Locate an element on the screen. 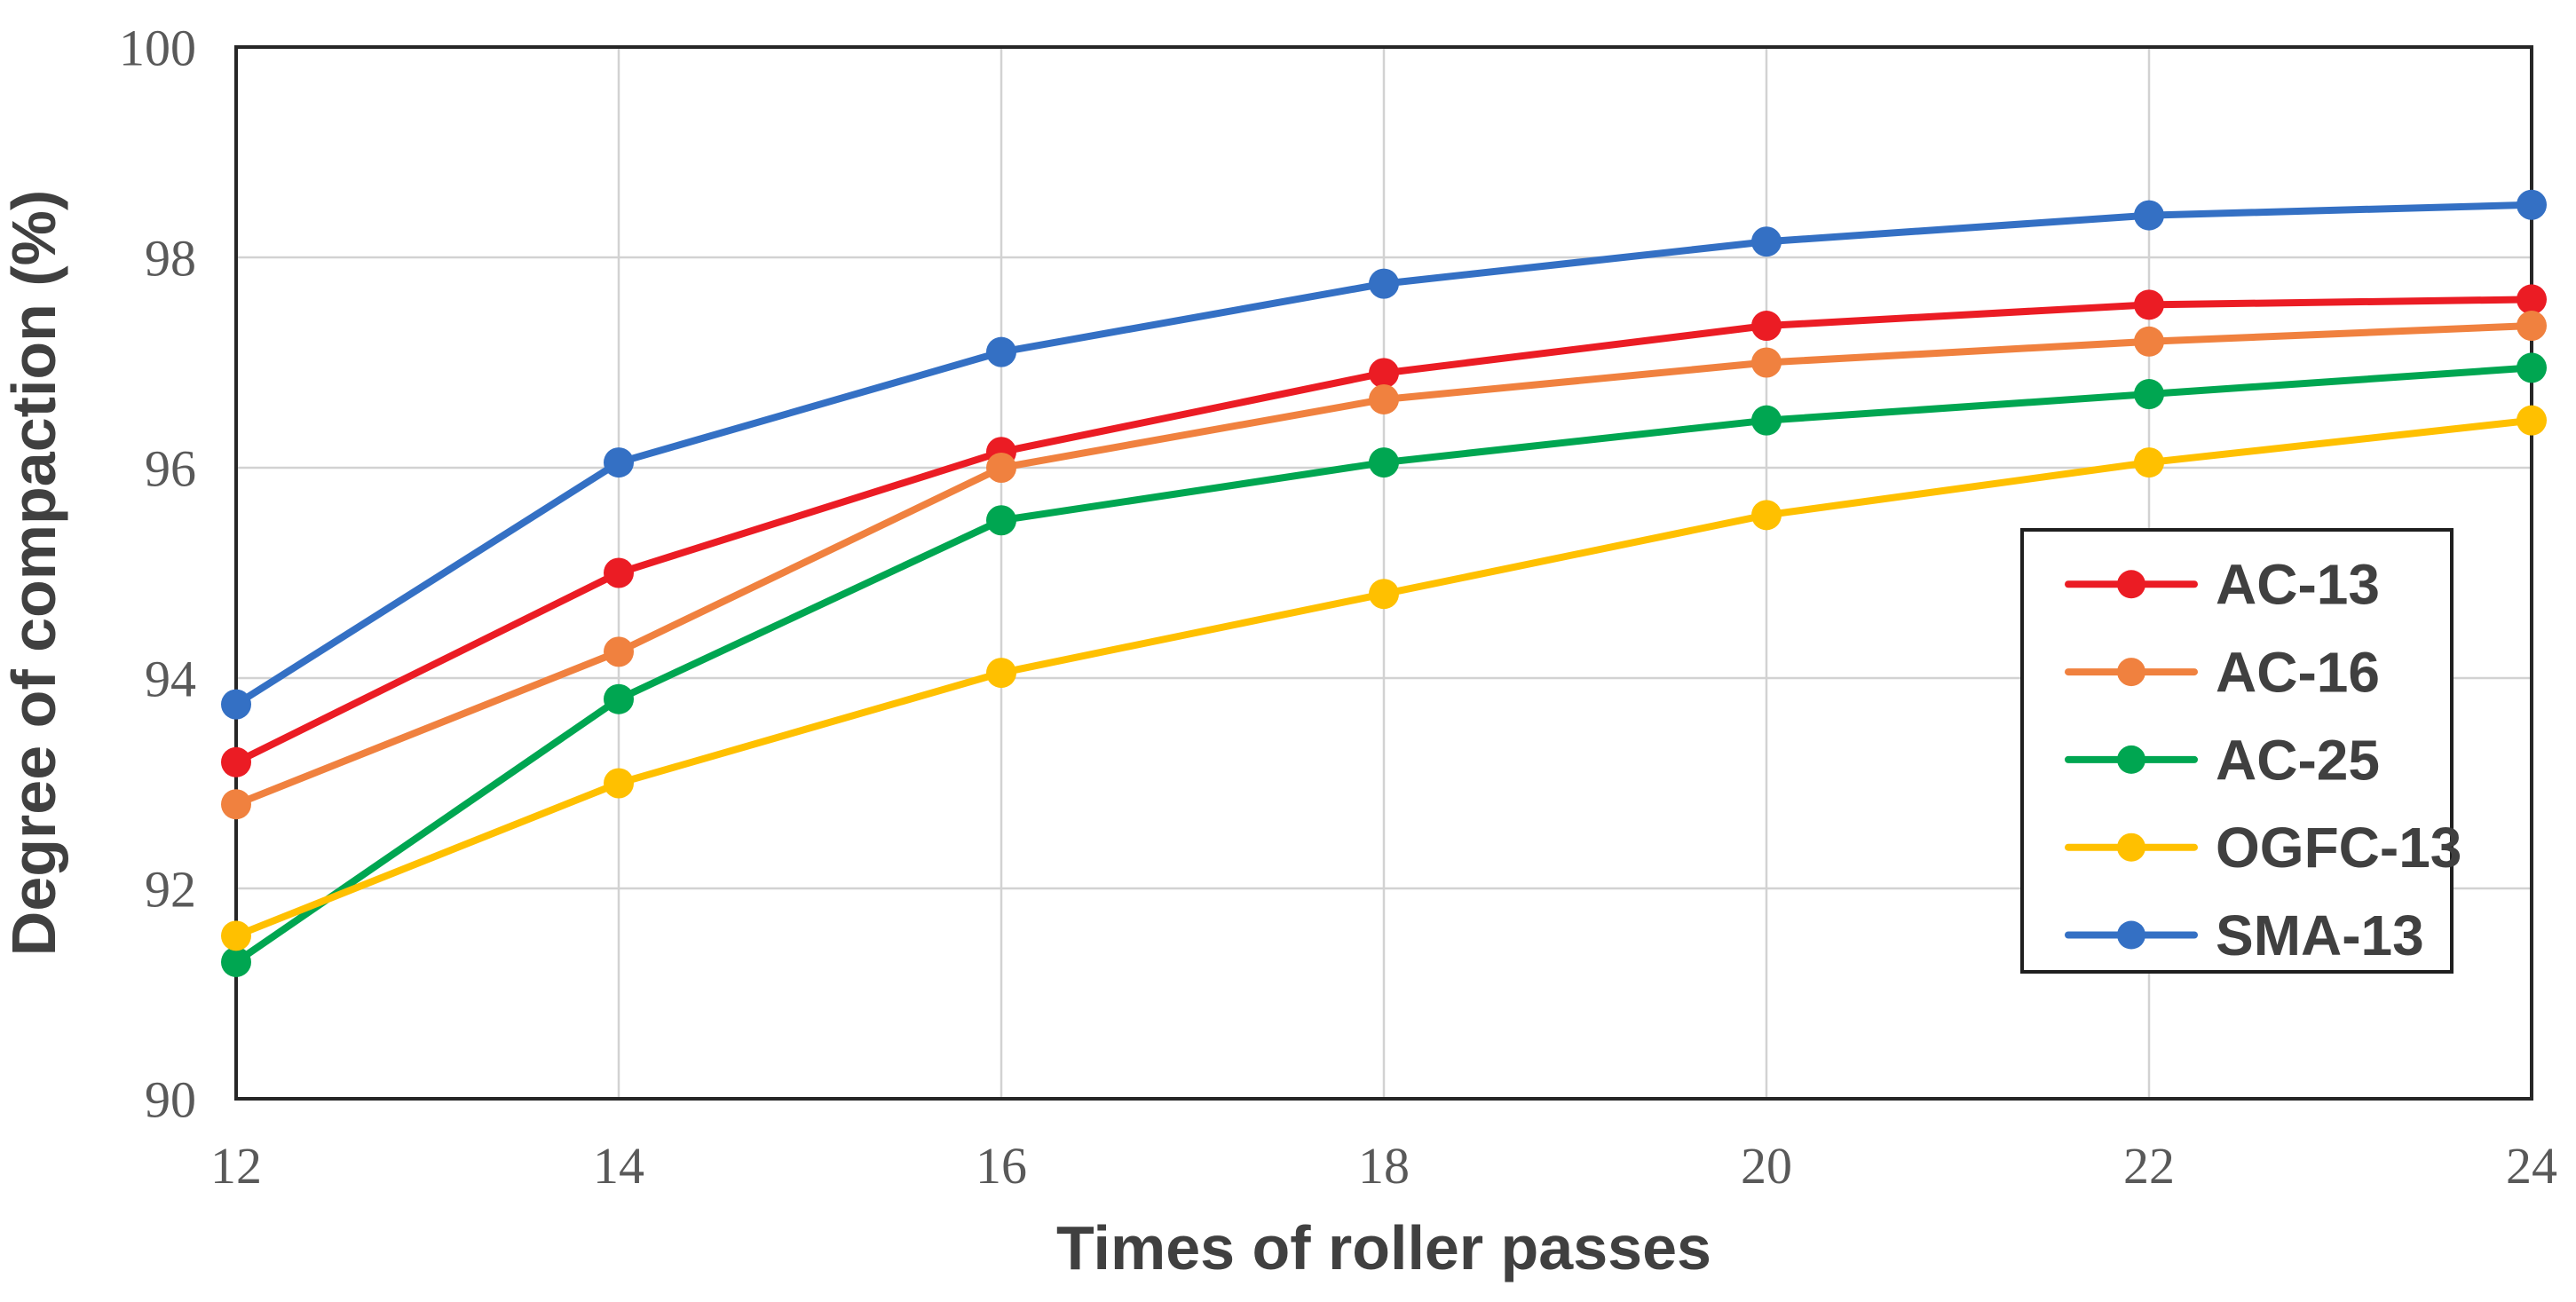  x-tick-label-18: 18 is located at coordinates (1384, 1166).